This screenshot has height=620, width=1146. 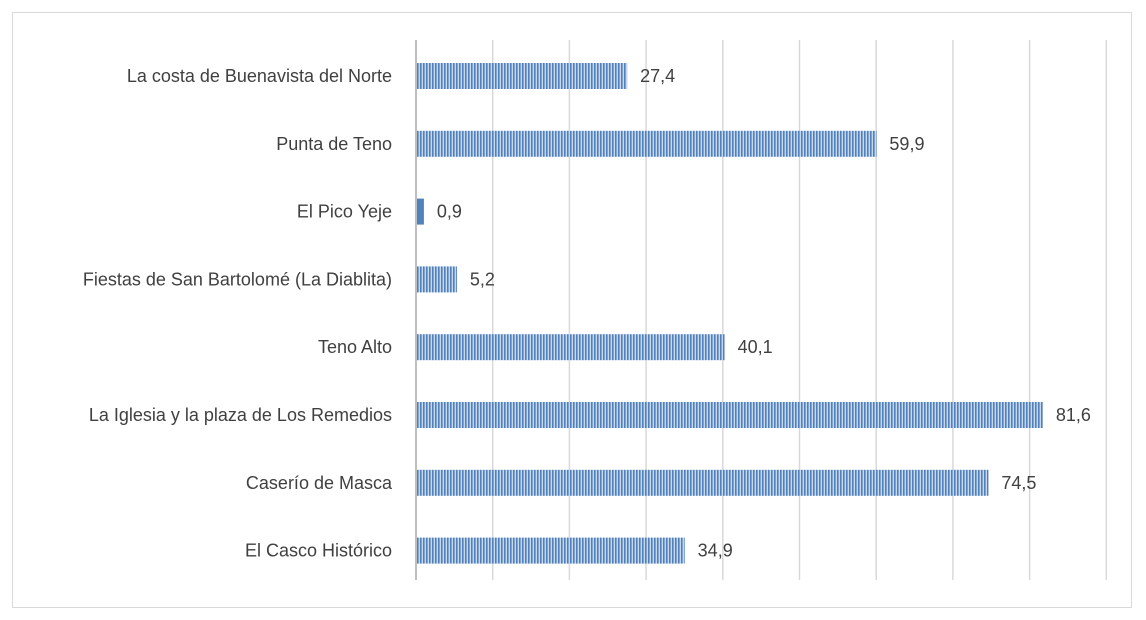 What do you see at coordinates (755, 347) in the screenshot?
I see `value-label: 40,1` at bounding box center [755, 347].